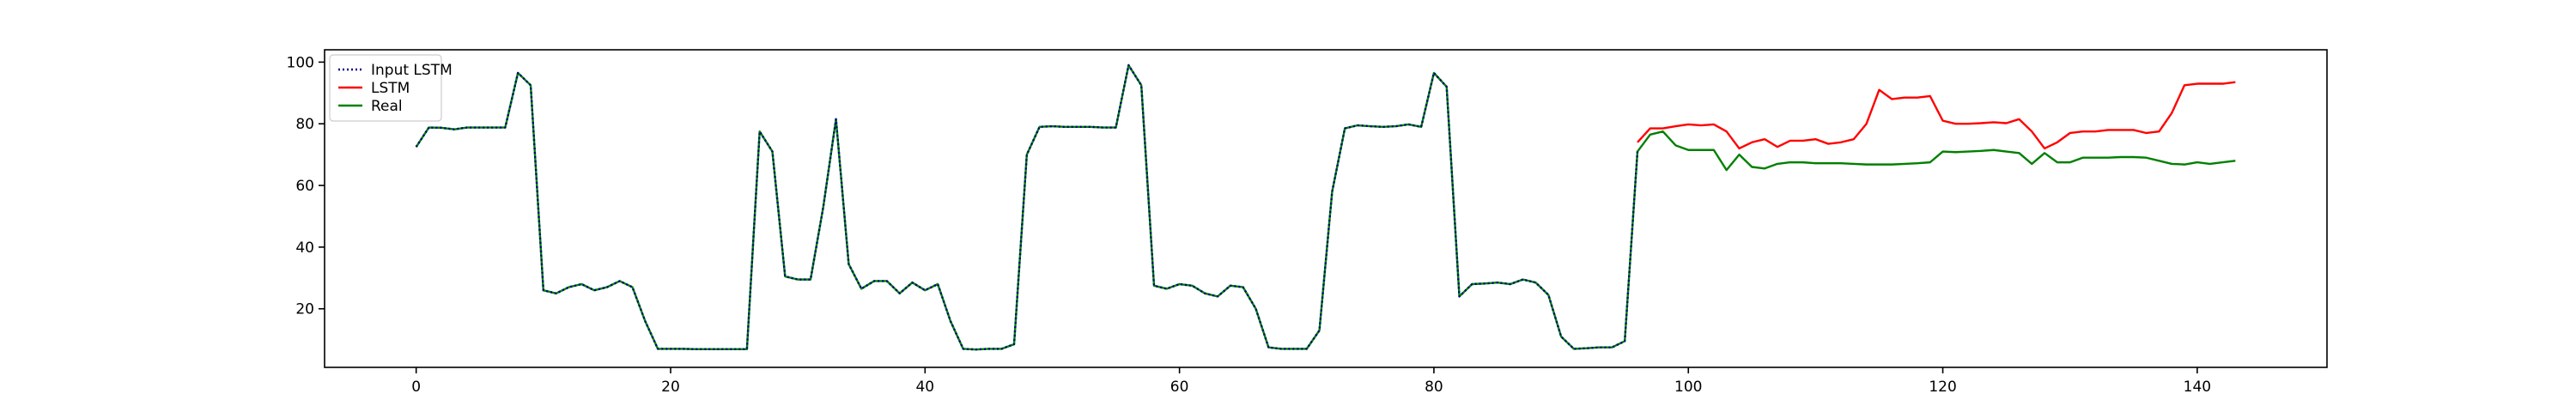  What do you see at coordinates (304, 309) in the screenshot?
I see `y-tick-label: 20` at bounding box center [304, 309].